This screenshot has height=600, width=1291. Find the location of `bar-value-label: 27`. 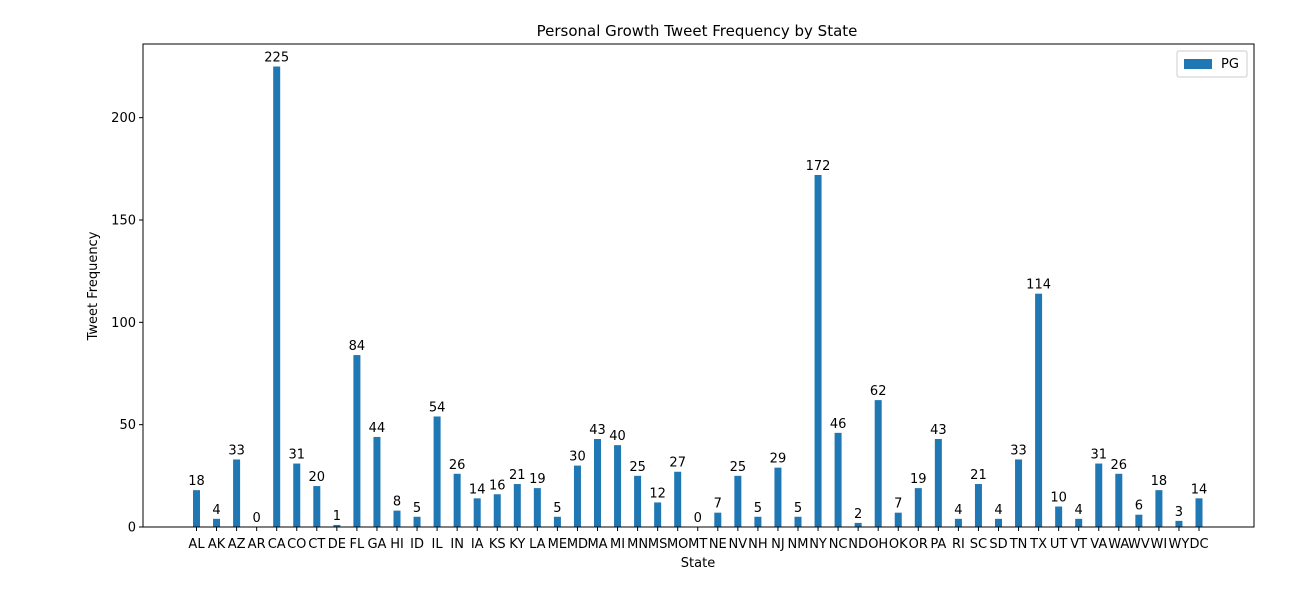

bar-value-label: 27 is located at coordinates (677, 463).